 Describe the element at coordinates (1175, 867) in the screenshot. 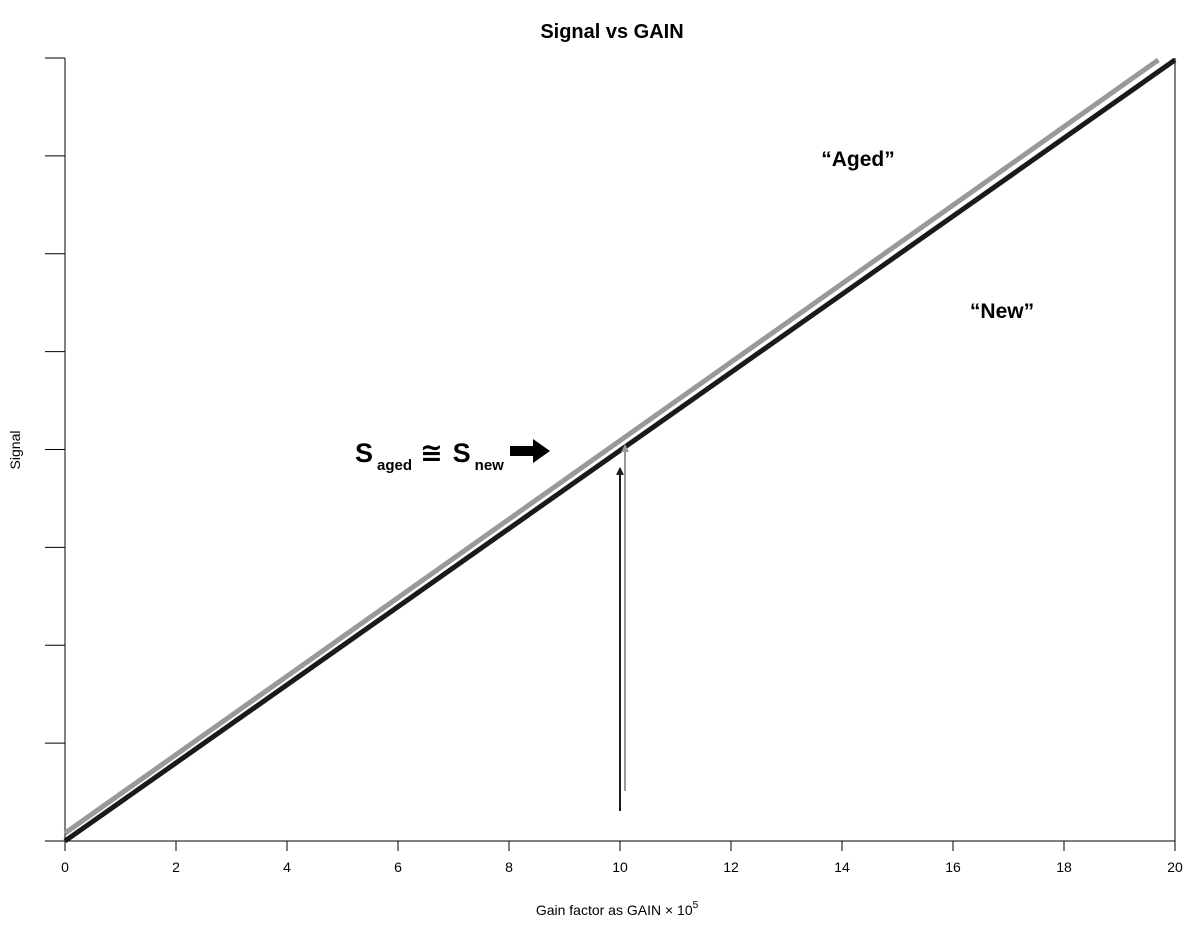

I see `x-tick-label: 20` at that location.